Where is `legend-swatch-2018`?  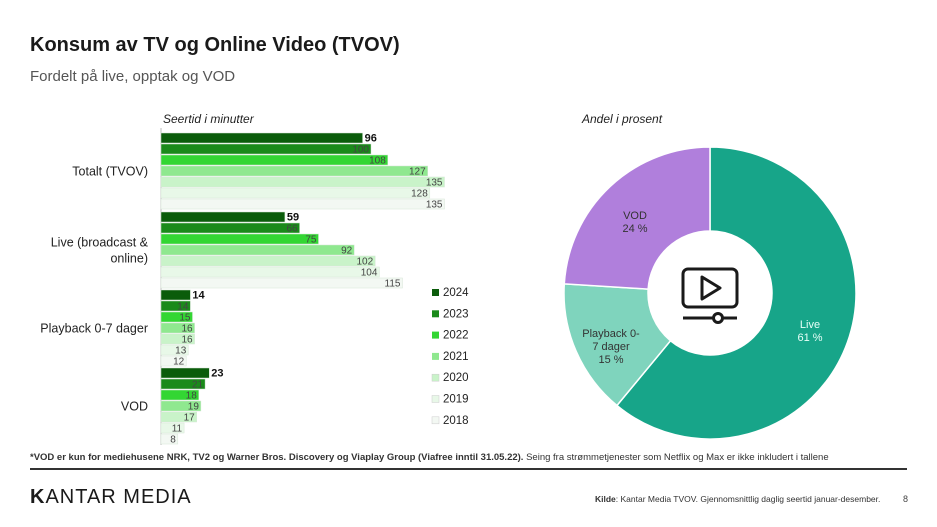 legend-swatch-2018 is located at coordinates (435, 420).